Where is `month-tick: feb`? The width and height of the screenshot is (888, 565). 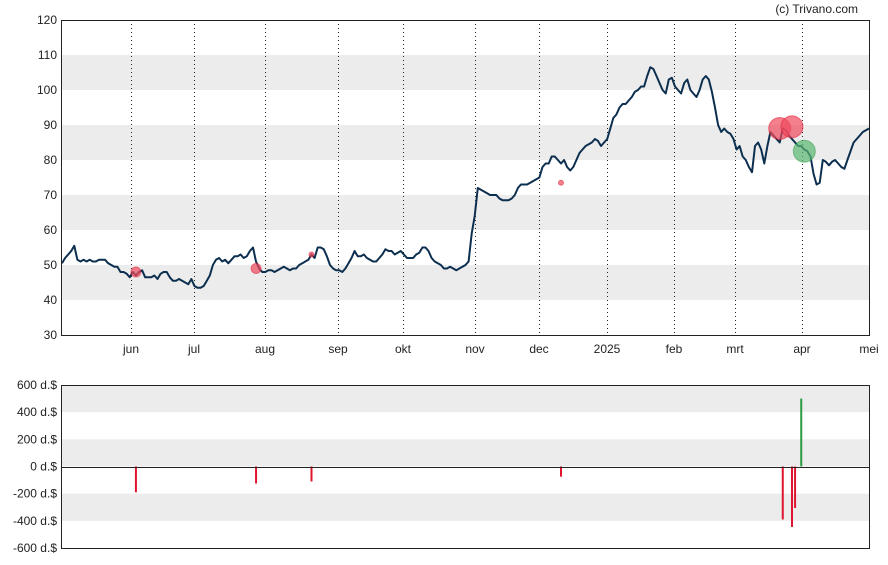 month-tick: feb is located at coordinates (674, 349).